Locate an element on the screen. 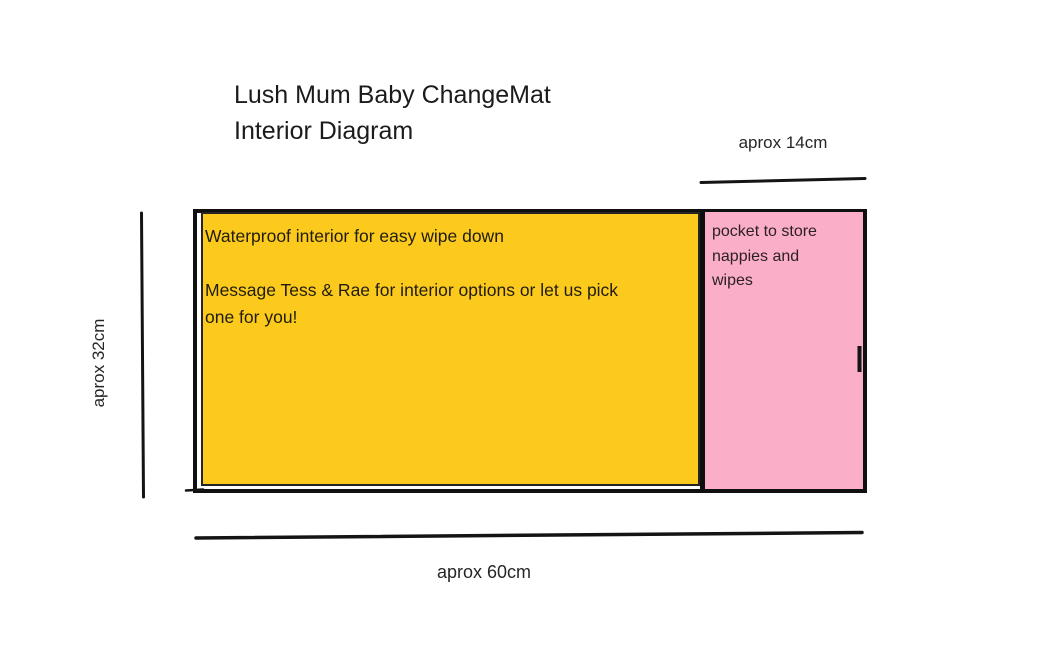  dimension-label-mat-height: aprox 32cm is located at coordinates (98, 363).